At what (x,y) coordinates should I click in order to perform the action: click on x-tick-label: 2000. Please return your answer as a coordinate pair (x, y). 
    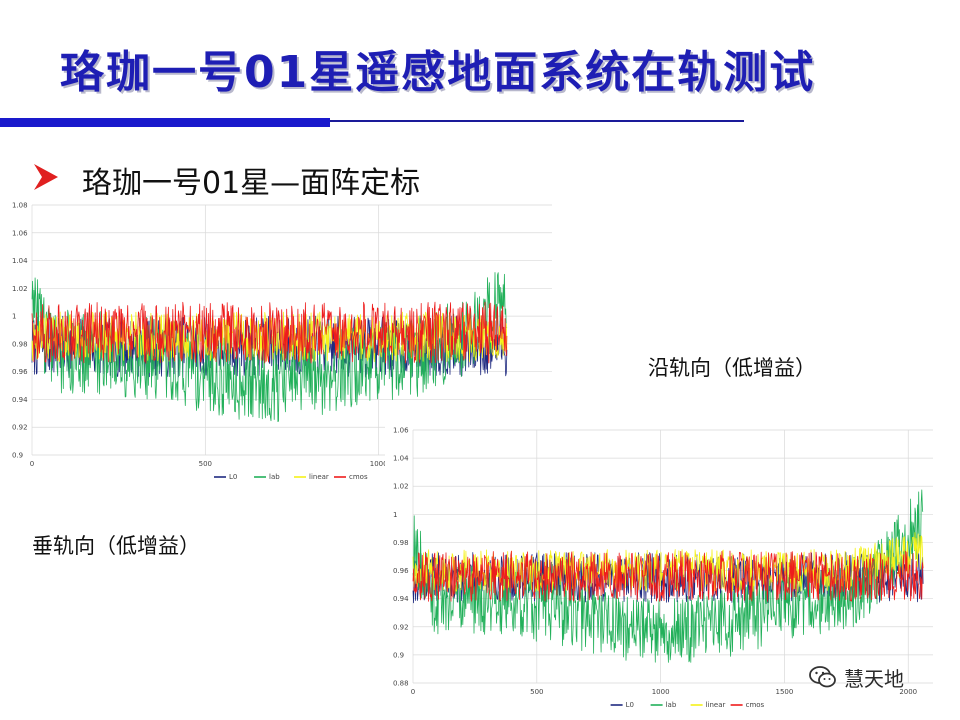
    Looking at the image, I should click on (908, 692).